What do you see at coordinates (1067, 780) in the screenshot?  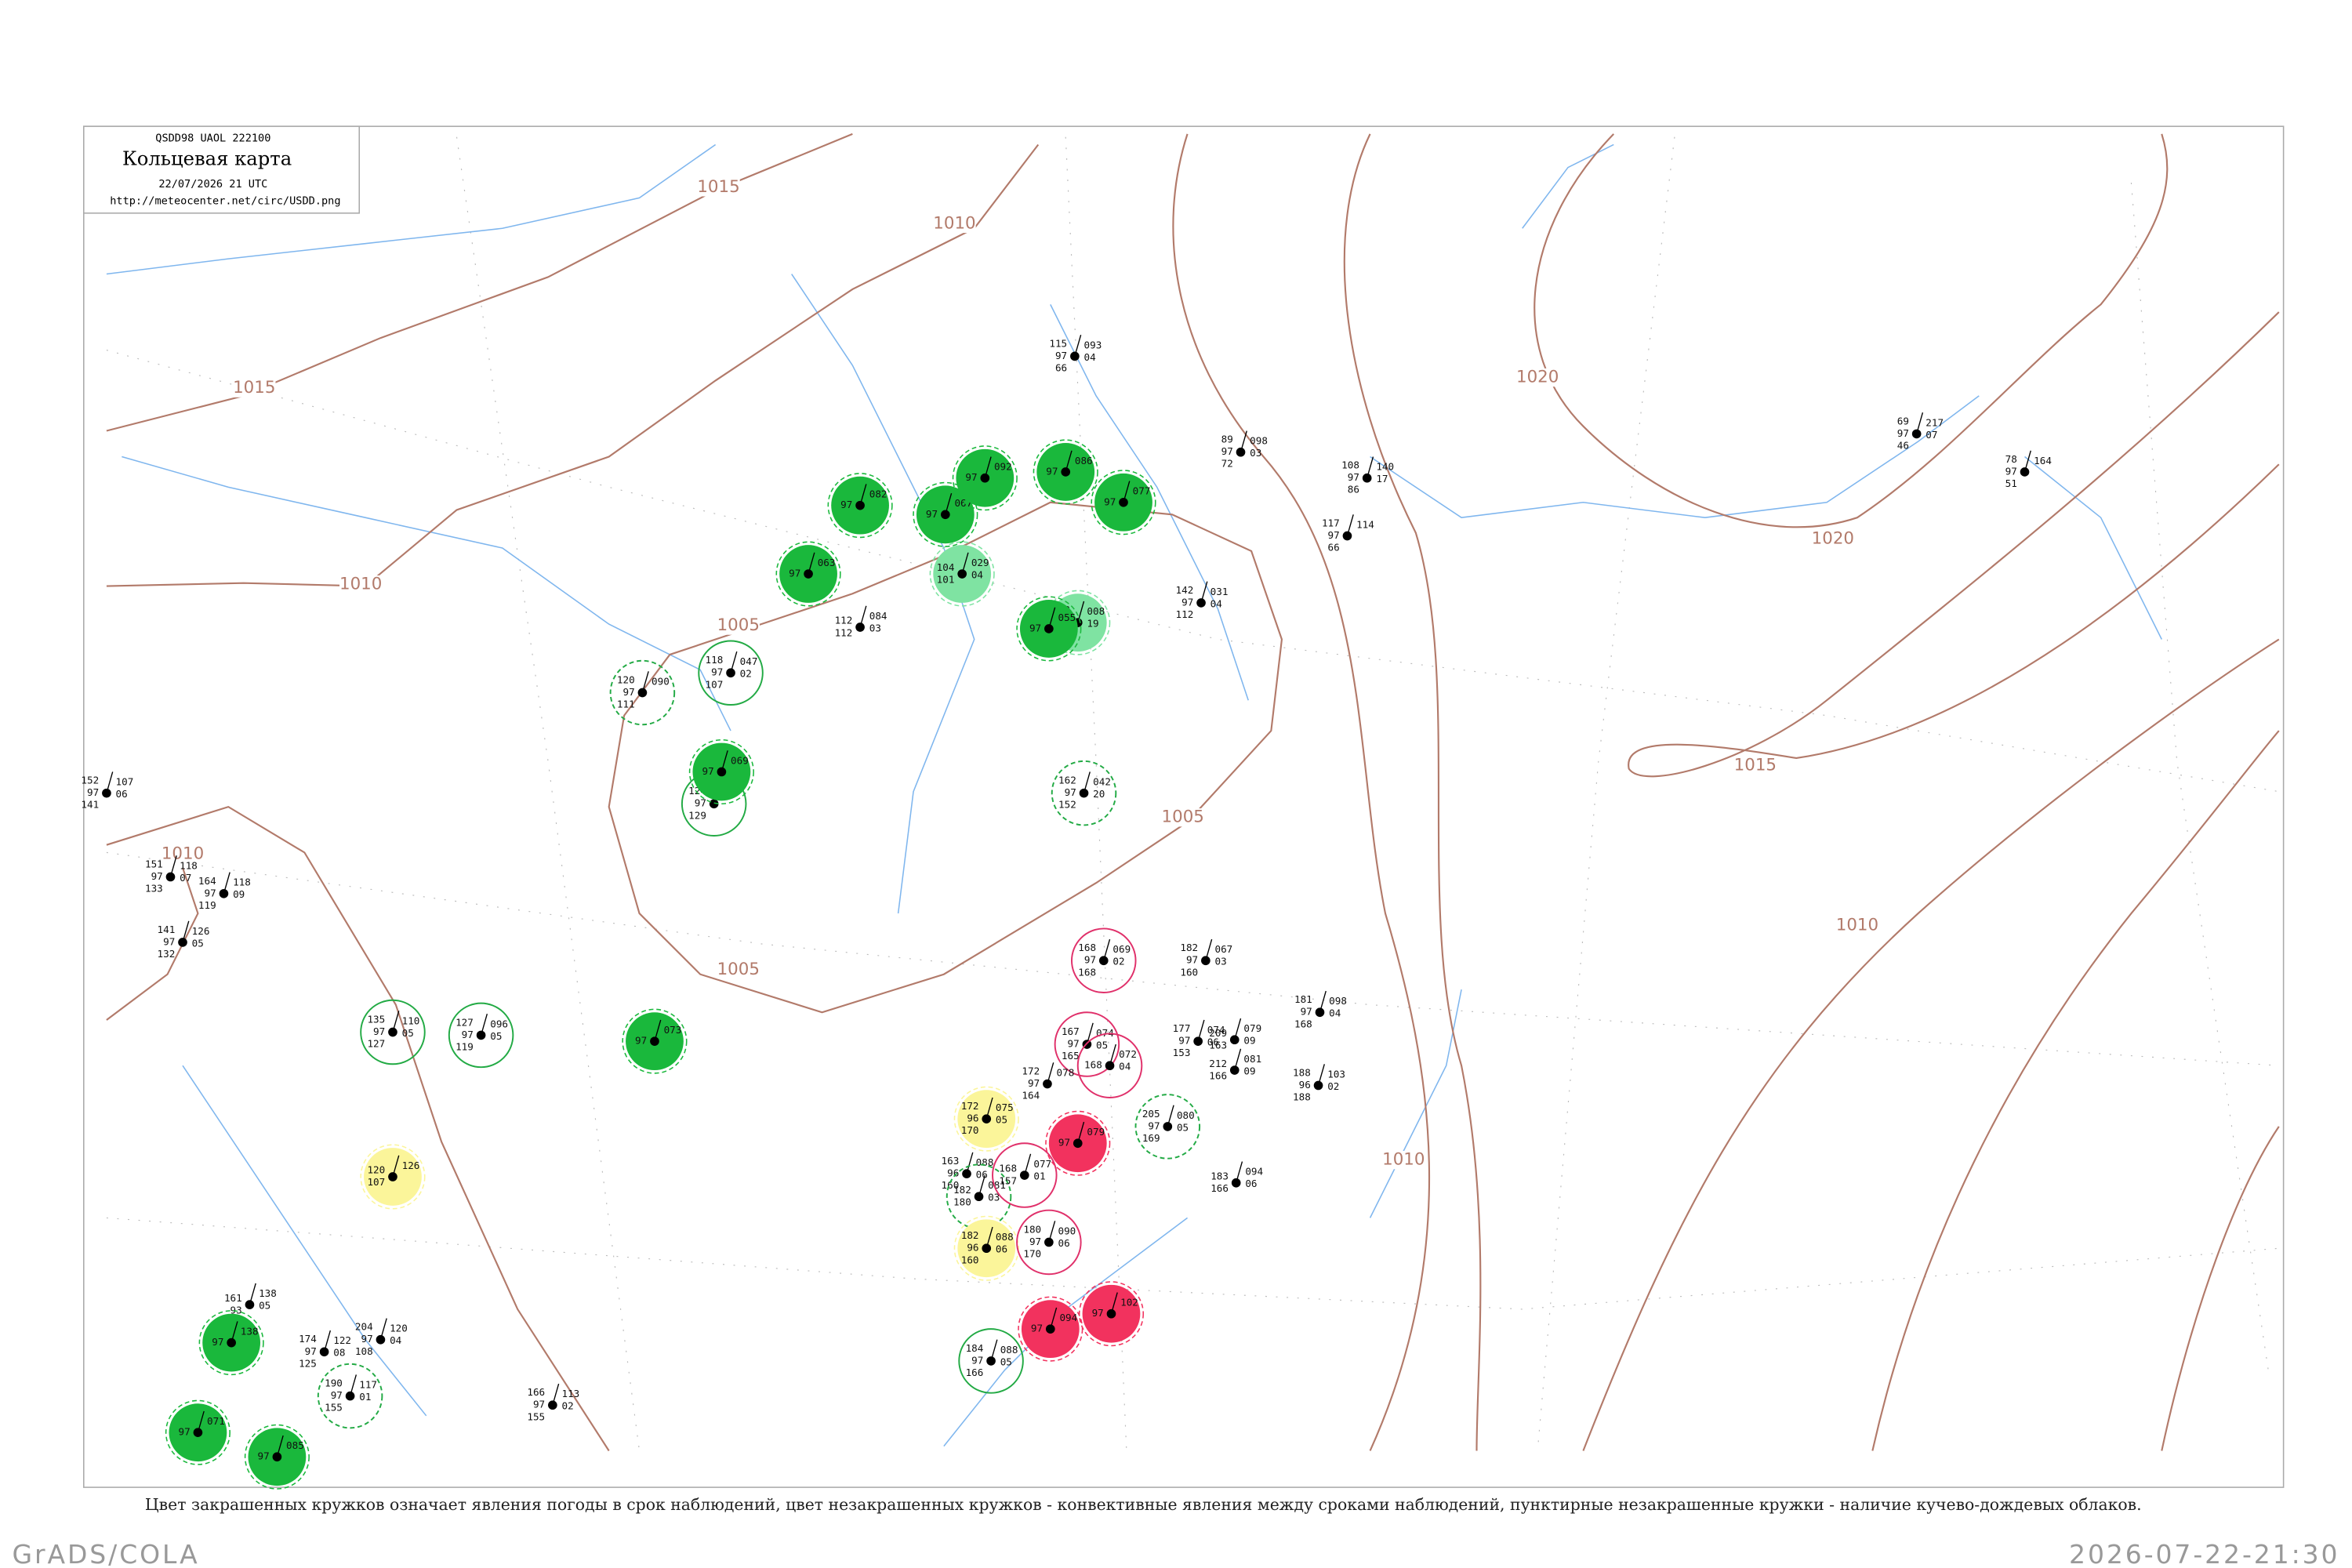 I see `station-left-value: 162` at bounding box center [1067, 780].